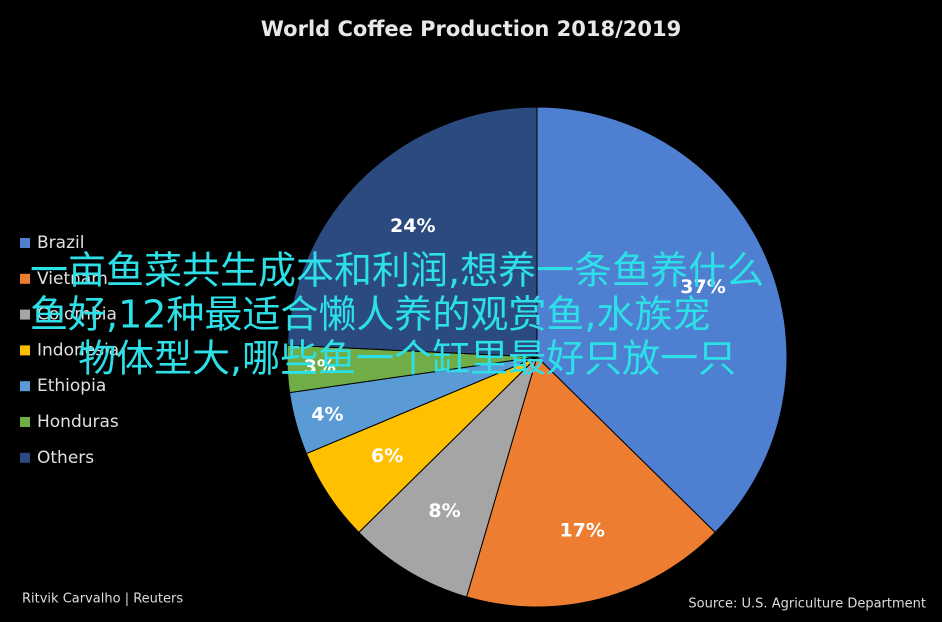 The image size is (942, 622). I want to click on legend-label: Ethiopia, so click(71, 386).